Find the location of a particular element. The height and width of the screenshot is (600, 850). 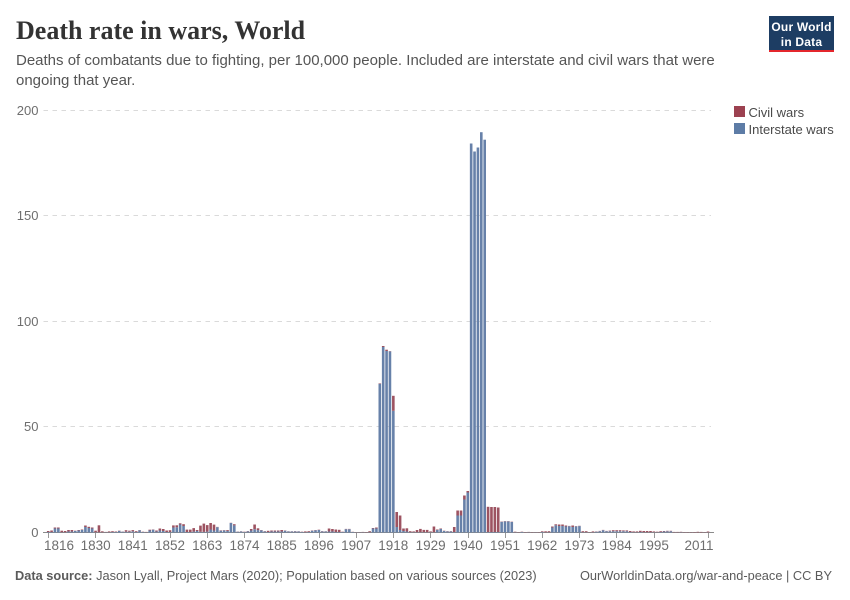

svg-text: 2011 is located at coordinates (698, 545).